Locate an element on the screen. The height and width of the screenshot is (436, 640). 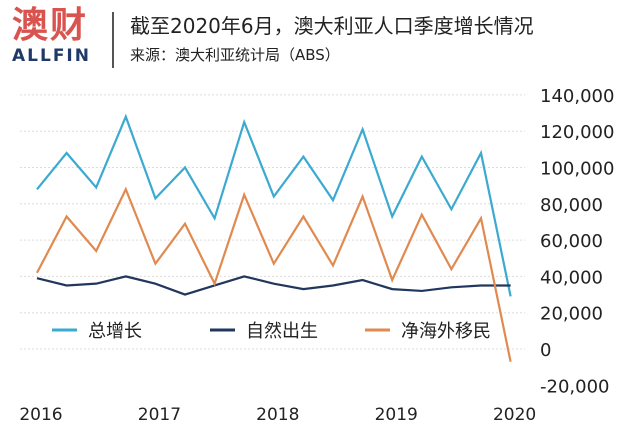
y-tick-label: 140,000 is located at coordinates (577, 96).